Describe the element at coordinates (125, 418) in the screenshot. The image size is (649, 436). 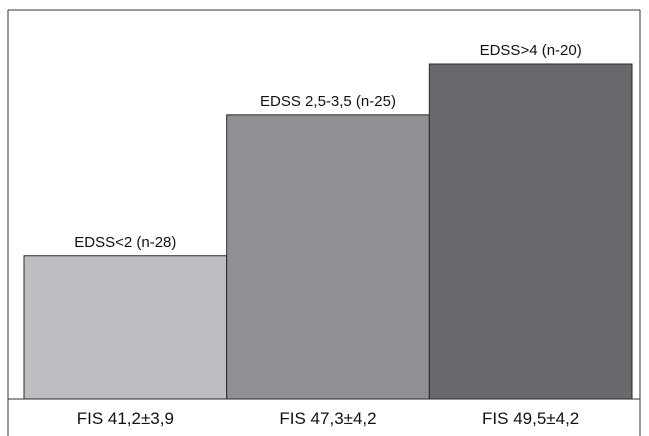
I see `category-label-1: FIS 41,2±3,9` at that location.